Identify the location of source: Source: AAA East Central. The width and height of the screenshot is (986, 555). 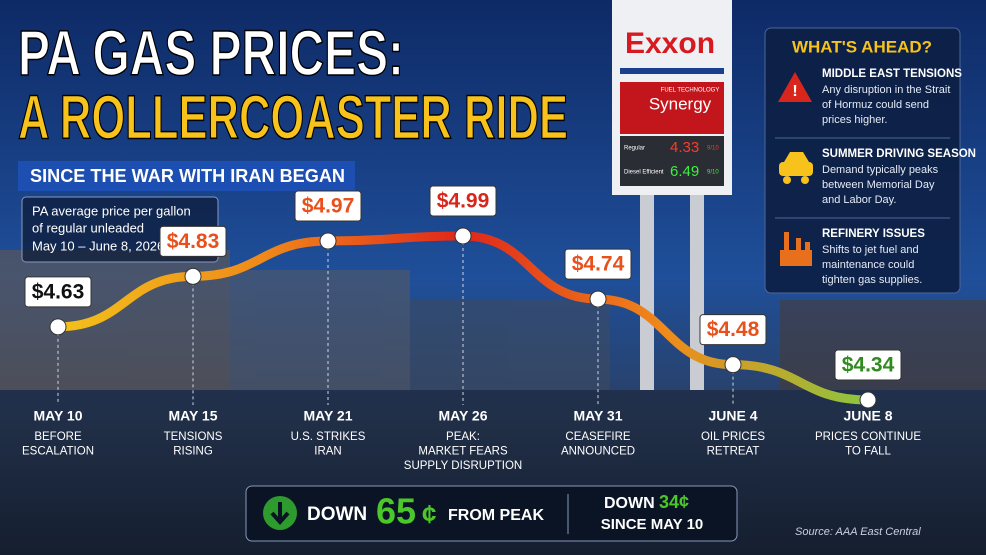
(858, 532).